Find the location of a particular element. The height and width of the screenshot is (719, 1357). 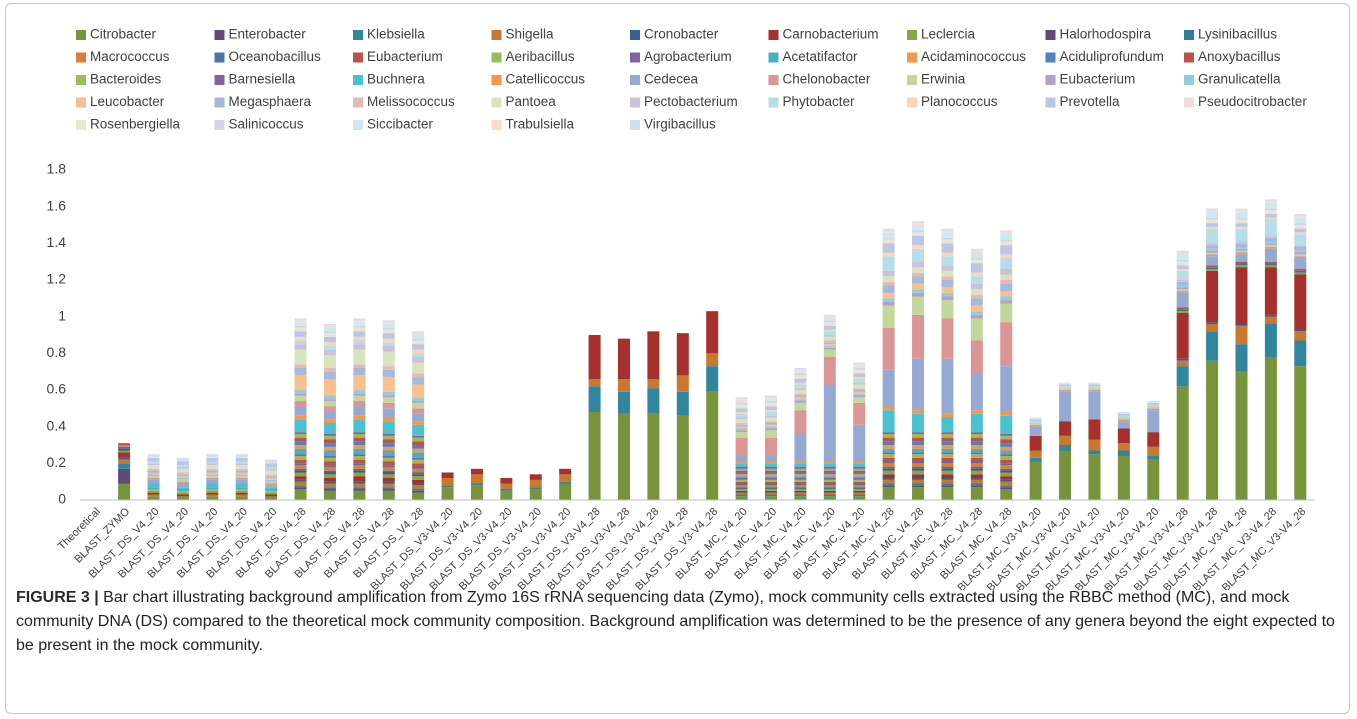

legend-label: Chelonobacter is located at coordinates (827, 79).